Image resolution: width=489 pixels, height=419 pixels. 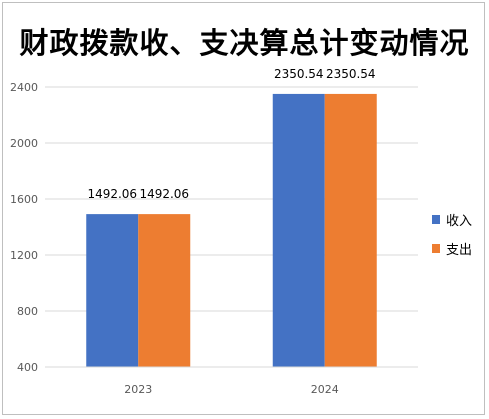 What do you see at coordinates (325, 389) in the screenshot?
I see `x-tick-label: 2024` at bounding box center [325, 389].